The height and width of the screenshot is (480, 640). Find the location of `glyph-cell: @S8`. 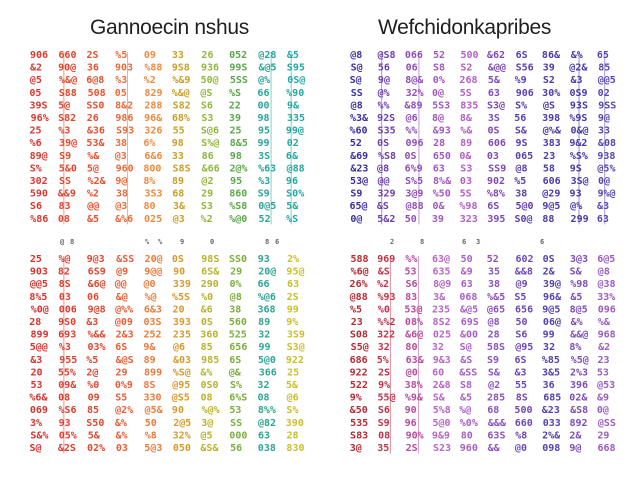

glyph-cell: @S8 is located at coordinates (386, 55).